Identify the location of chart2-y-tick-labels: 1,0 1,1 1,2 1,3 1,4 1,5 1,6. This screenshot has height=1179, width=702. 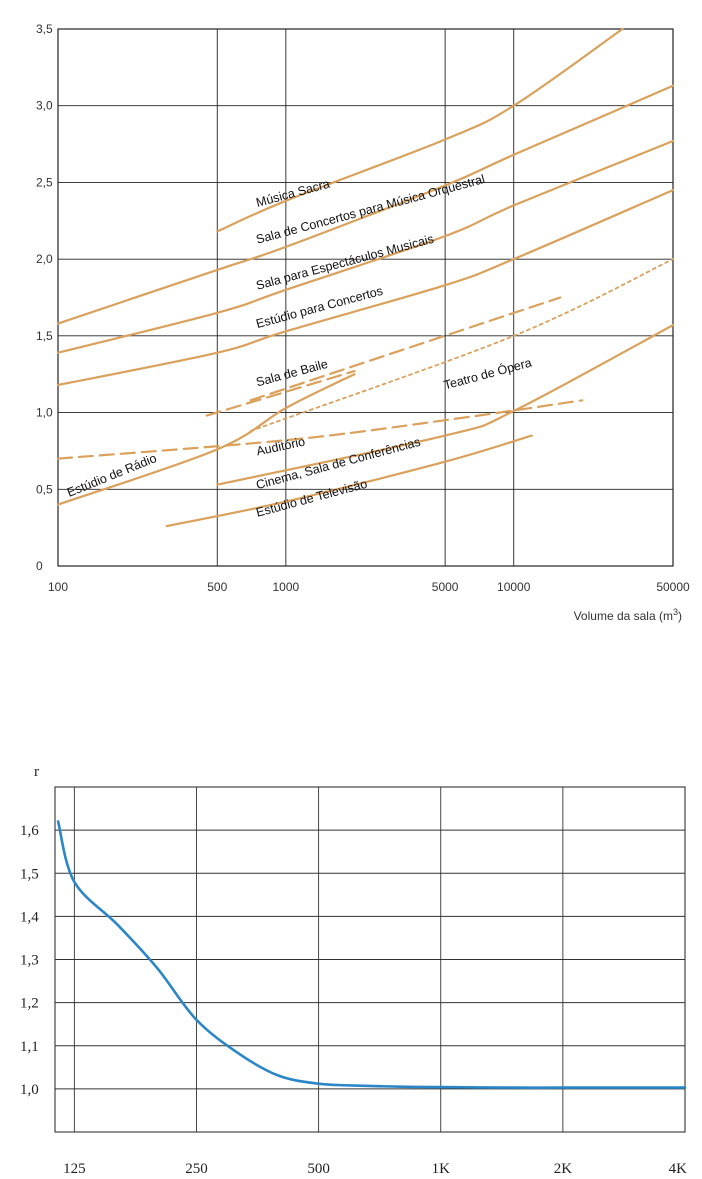
(29, 960).